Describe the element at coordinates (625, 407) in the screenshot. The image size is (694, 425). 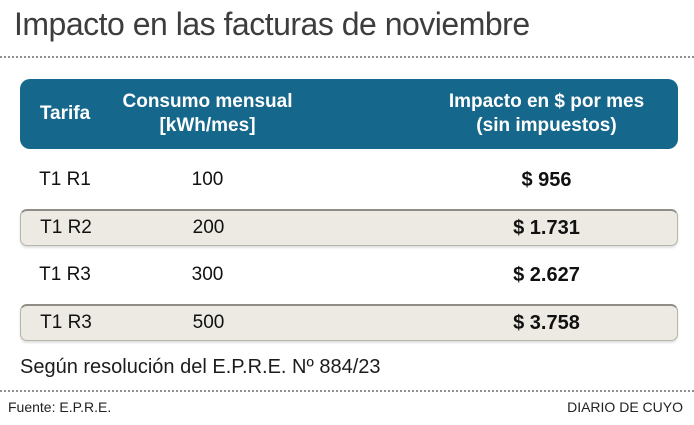
I see `publisher-credit: DIARIO DE CUYO` at that location.